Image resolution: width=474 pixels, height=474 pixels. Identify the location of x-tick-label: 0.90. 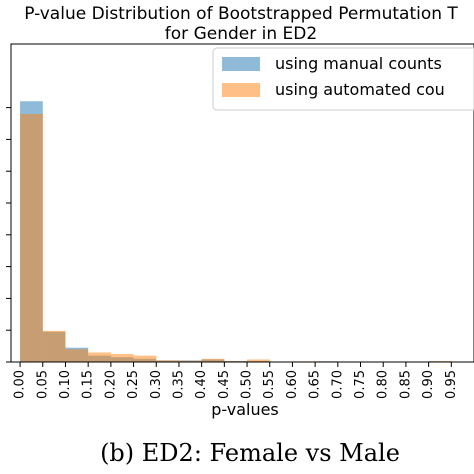
(428, 384).